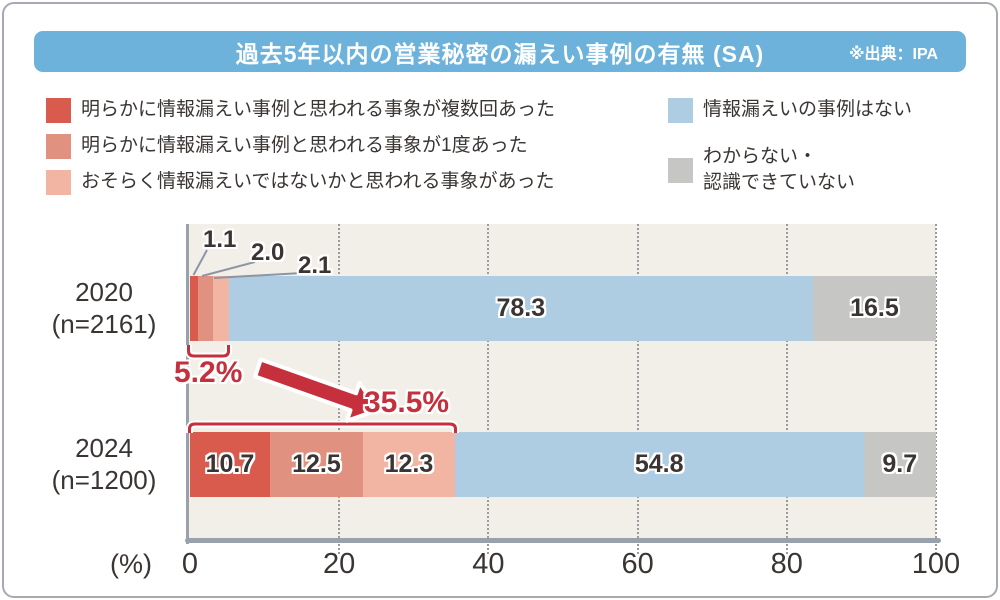 This screenshot has width=1000, height=600. I want to click on x-tick-label: 80, so click(786, 564).